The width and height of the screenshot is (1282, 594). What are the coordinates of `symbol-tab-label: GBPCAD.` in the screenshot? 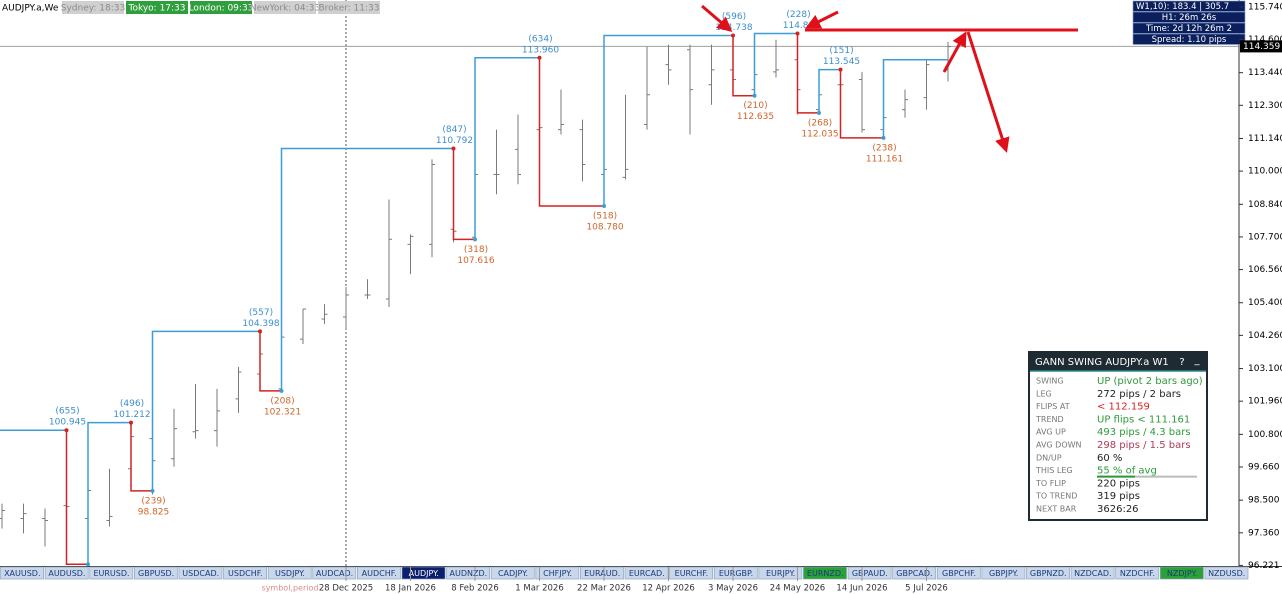 It's located at (914, 573).